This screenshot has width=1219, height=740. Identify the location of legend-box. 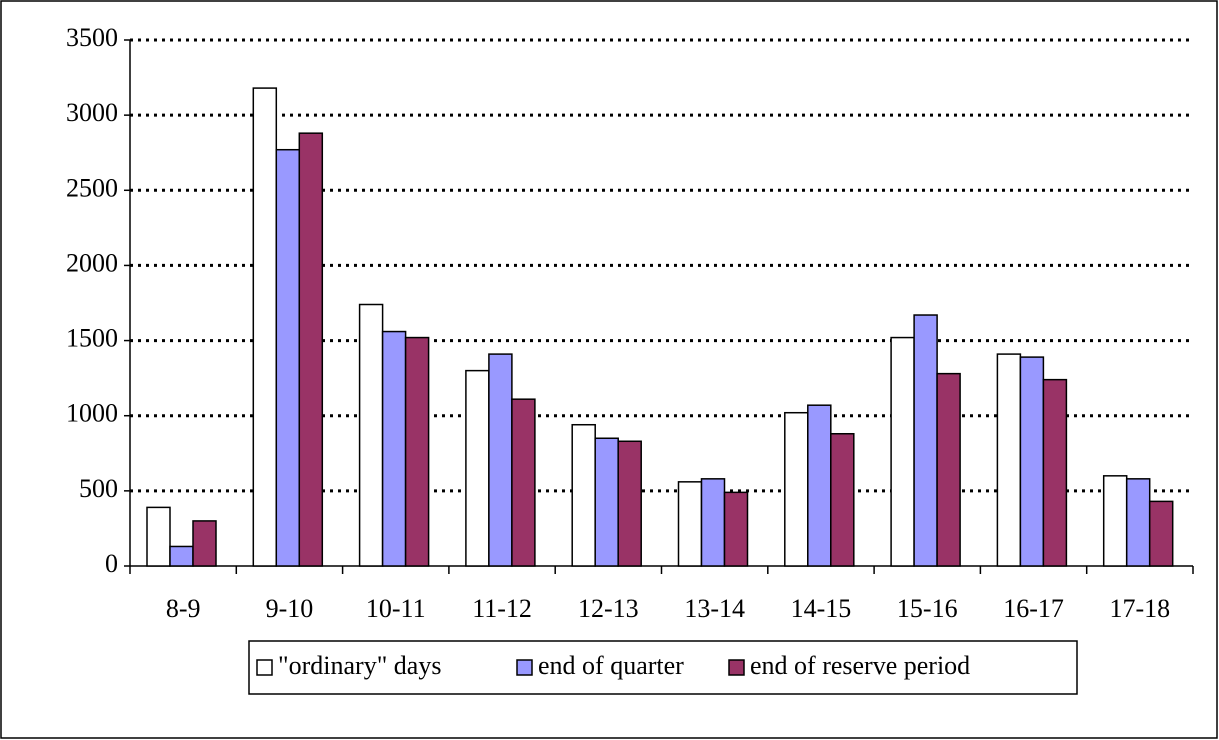
(663, 667).